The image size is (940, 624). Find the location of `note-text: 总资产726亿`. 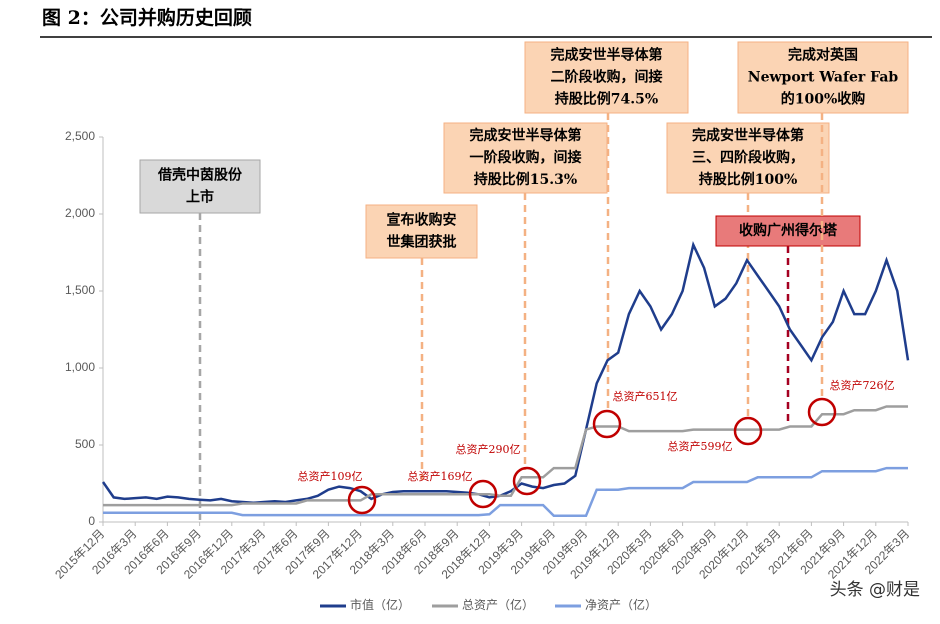

note-text: 总资产726亿 is located at coordinates (862, 385).